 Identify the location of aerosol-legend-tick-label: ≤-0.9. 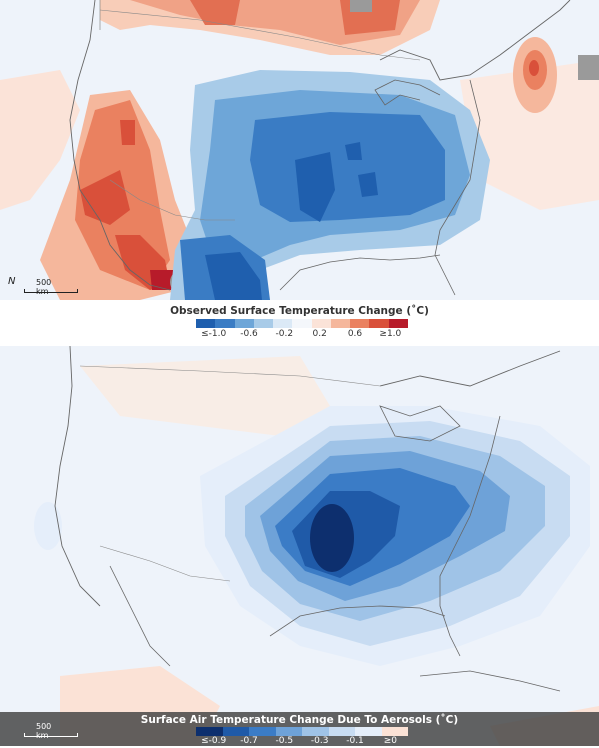
(214, 741).